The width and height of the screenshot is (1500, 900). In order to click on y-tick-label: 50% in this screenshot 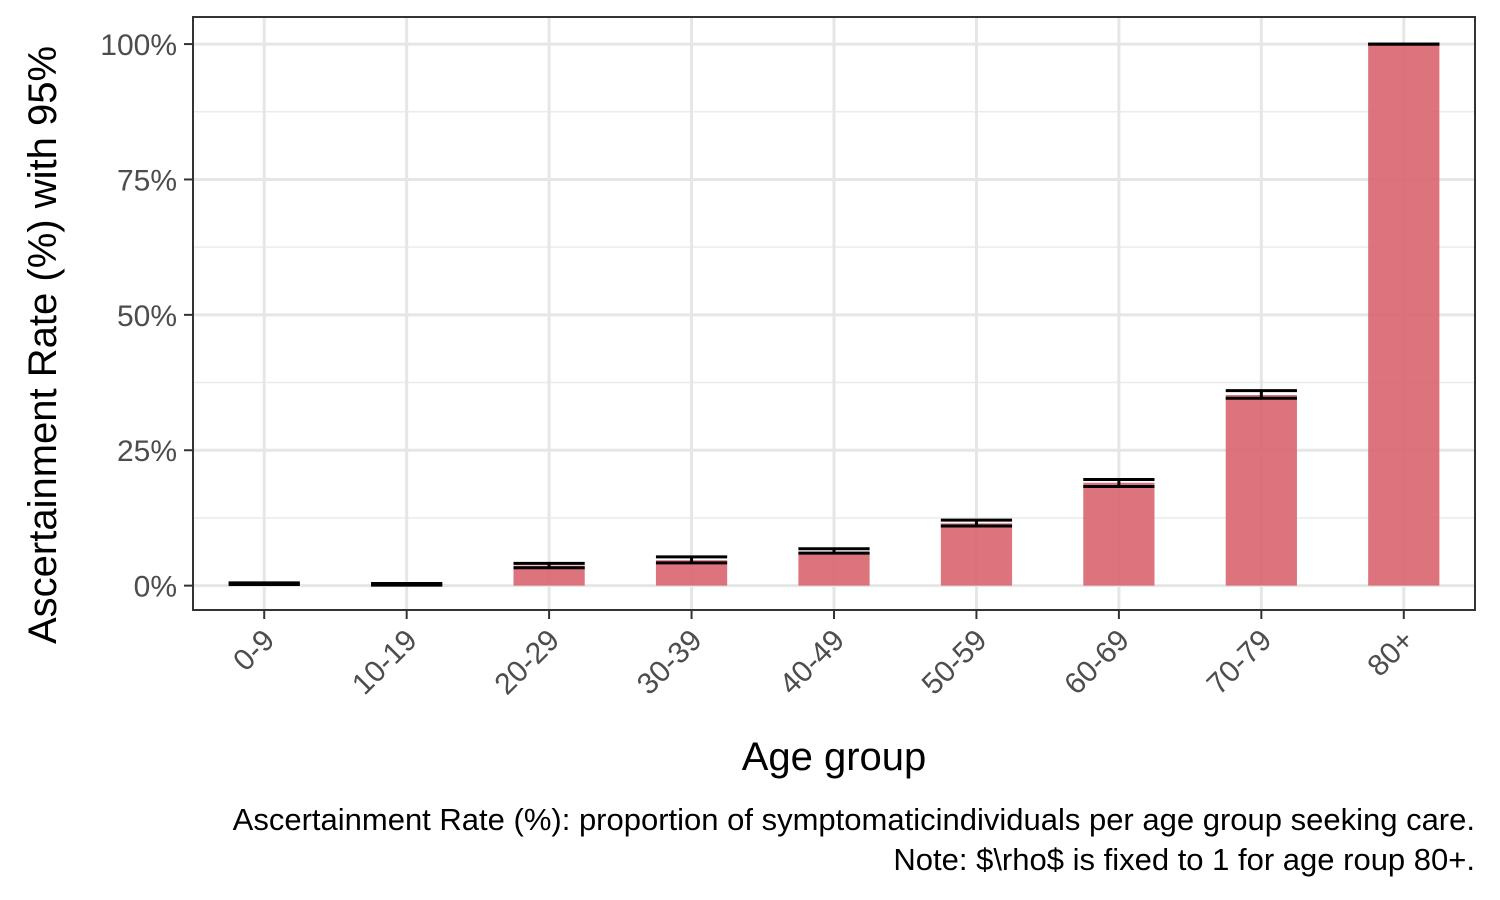, I will do `click(147, 316)`.